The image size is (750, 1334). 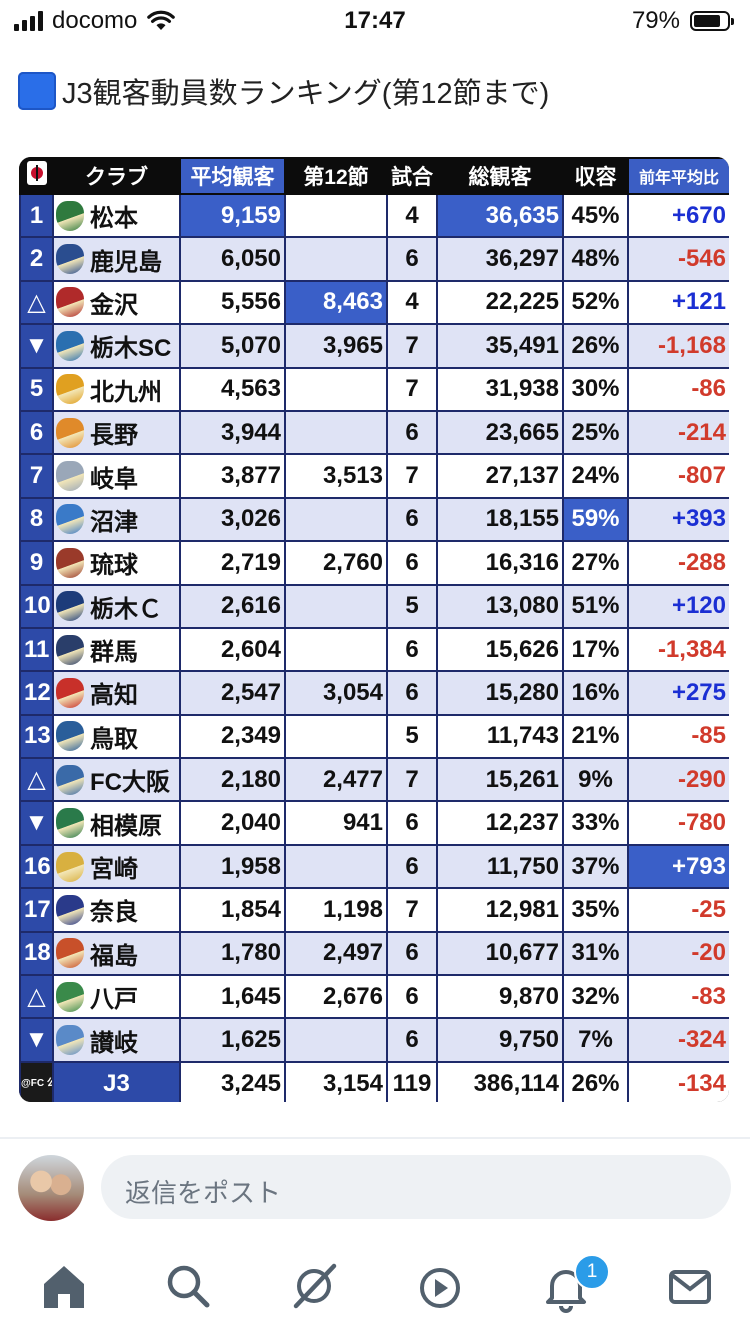 What do you see at coordinates (712, 21) in the screenshot?
I see `battery-icon` at bounding box center [712, 21].